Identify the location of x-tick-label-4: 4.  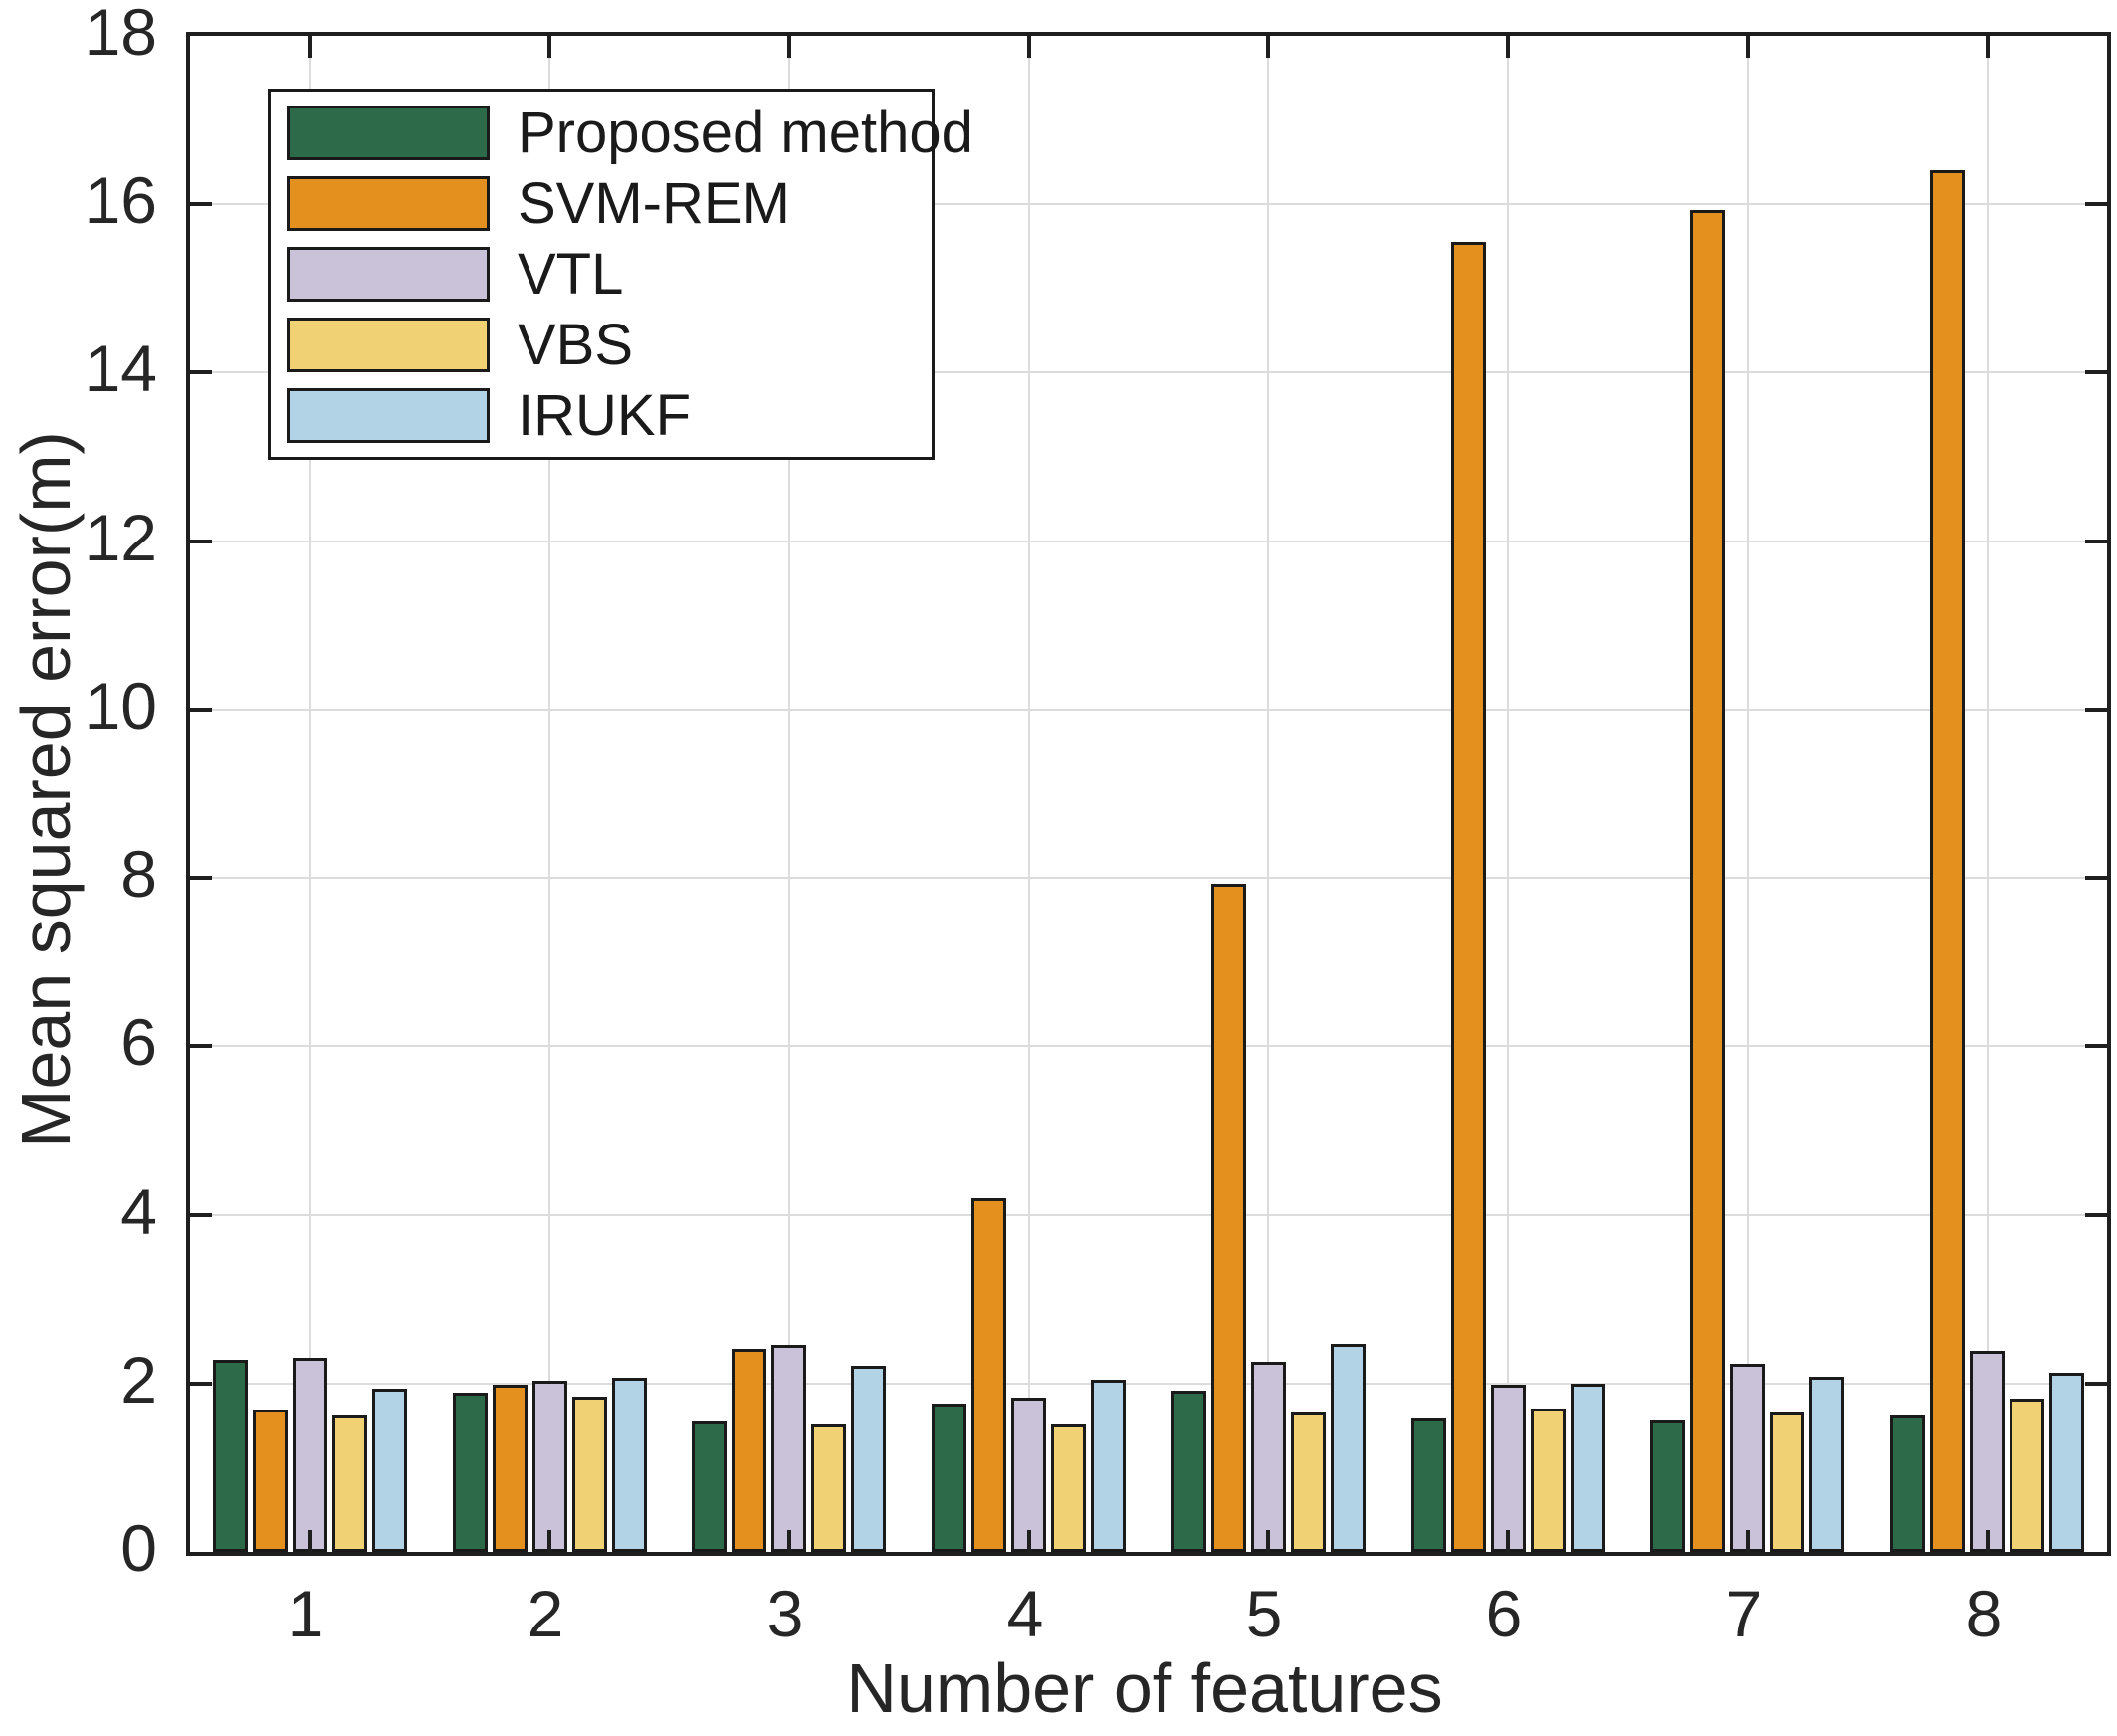
(1025, 1613).